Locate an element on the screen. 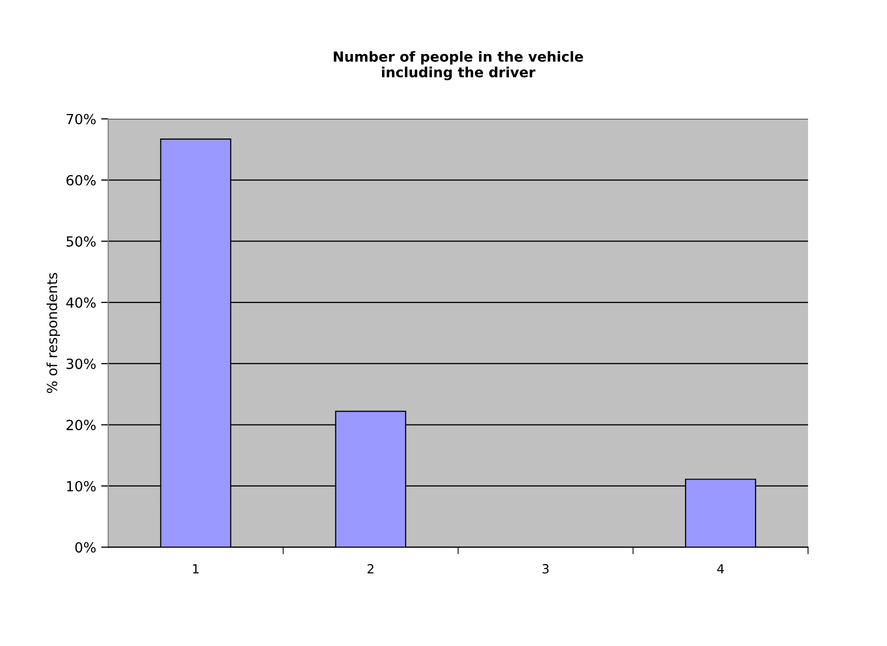  y-tick-label: 0% is located at coordinates (85, 547).